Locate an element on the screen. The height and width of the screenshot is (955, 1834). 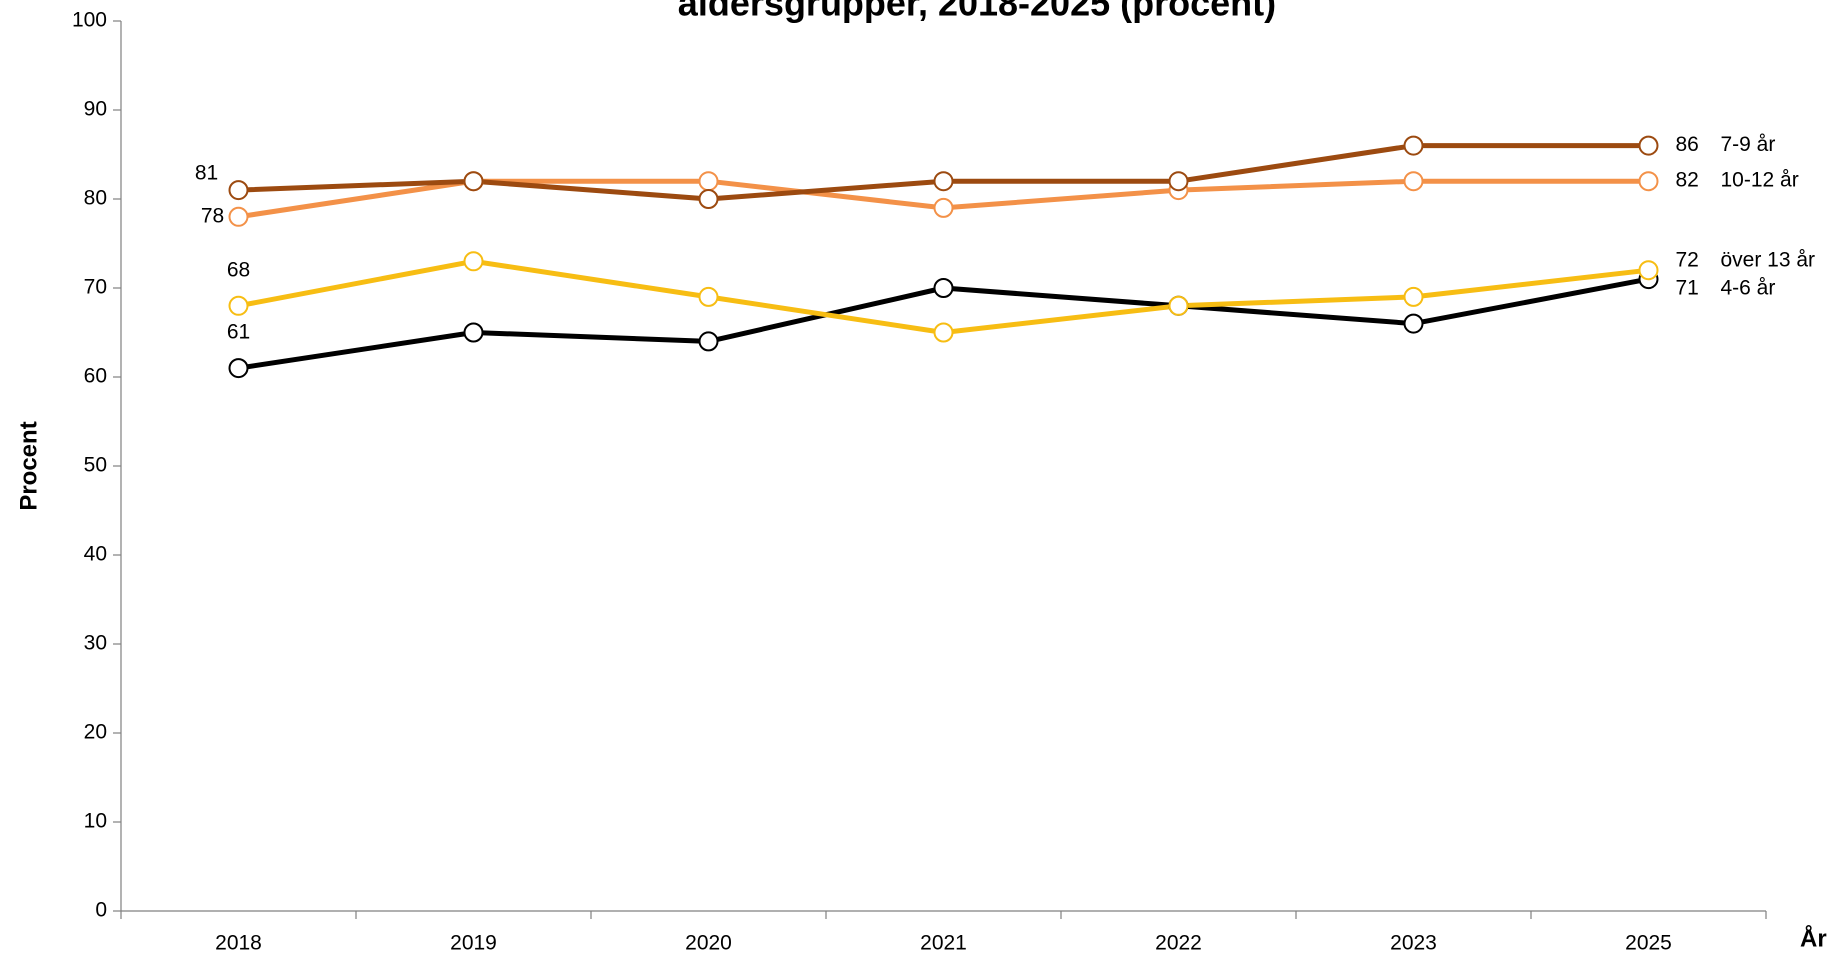
series-name: 10-12 år is located at coordinates (1760, 180).